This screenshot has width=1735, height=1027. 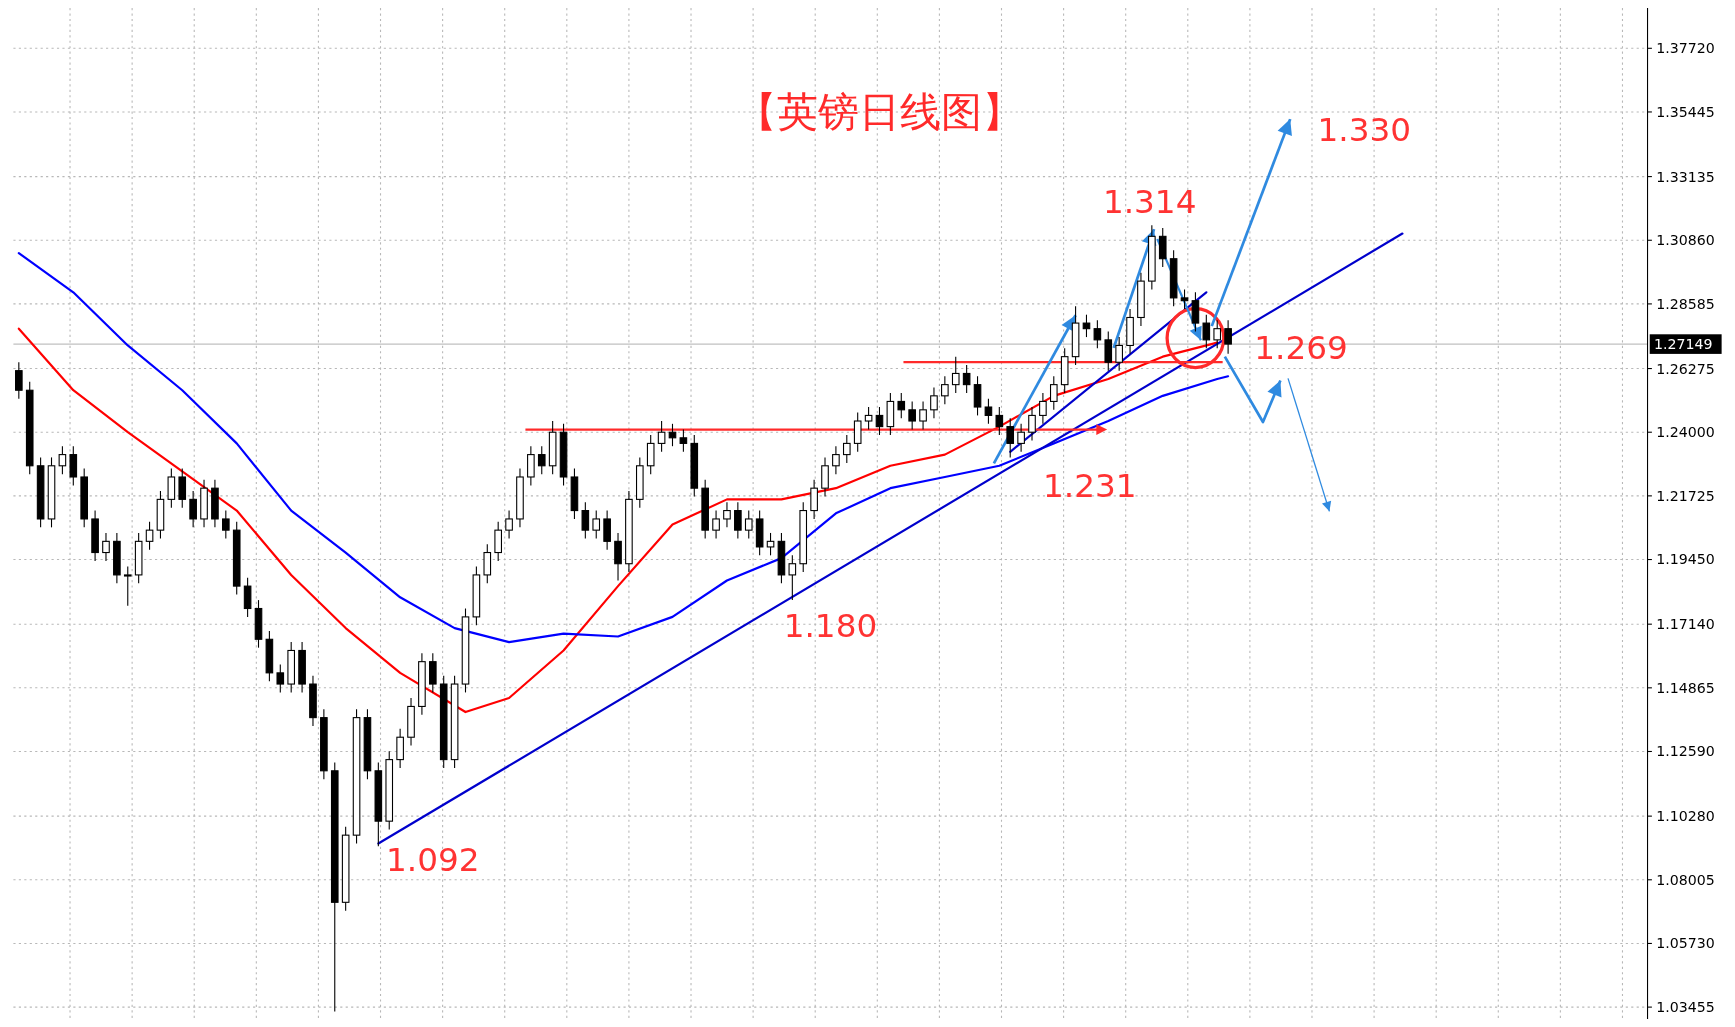 What do you see at coordinates (1685, 111) in the screenshot?
I see `y-tick-label: 1.35445` at bounding box center [1685, 111].